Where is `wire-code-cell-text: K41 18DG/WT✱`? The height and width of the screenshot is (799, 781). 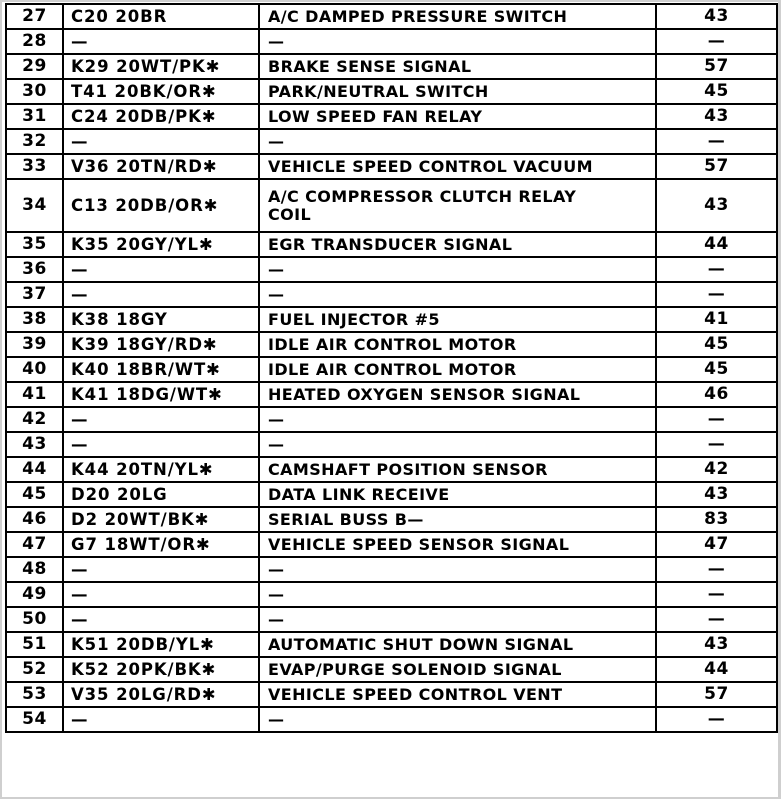 wire-code-cell-text: K41 18DG/WT✱ is located at coordinates (147, 394).